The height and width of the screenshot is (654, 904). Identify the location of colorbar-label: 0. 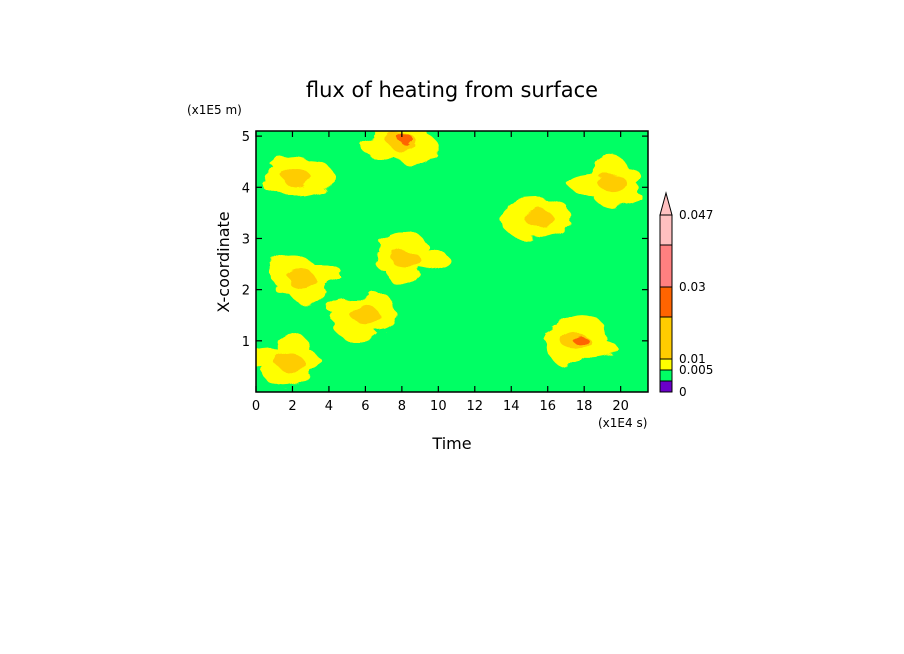
(683, 392).